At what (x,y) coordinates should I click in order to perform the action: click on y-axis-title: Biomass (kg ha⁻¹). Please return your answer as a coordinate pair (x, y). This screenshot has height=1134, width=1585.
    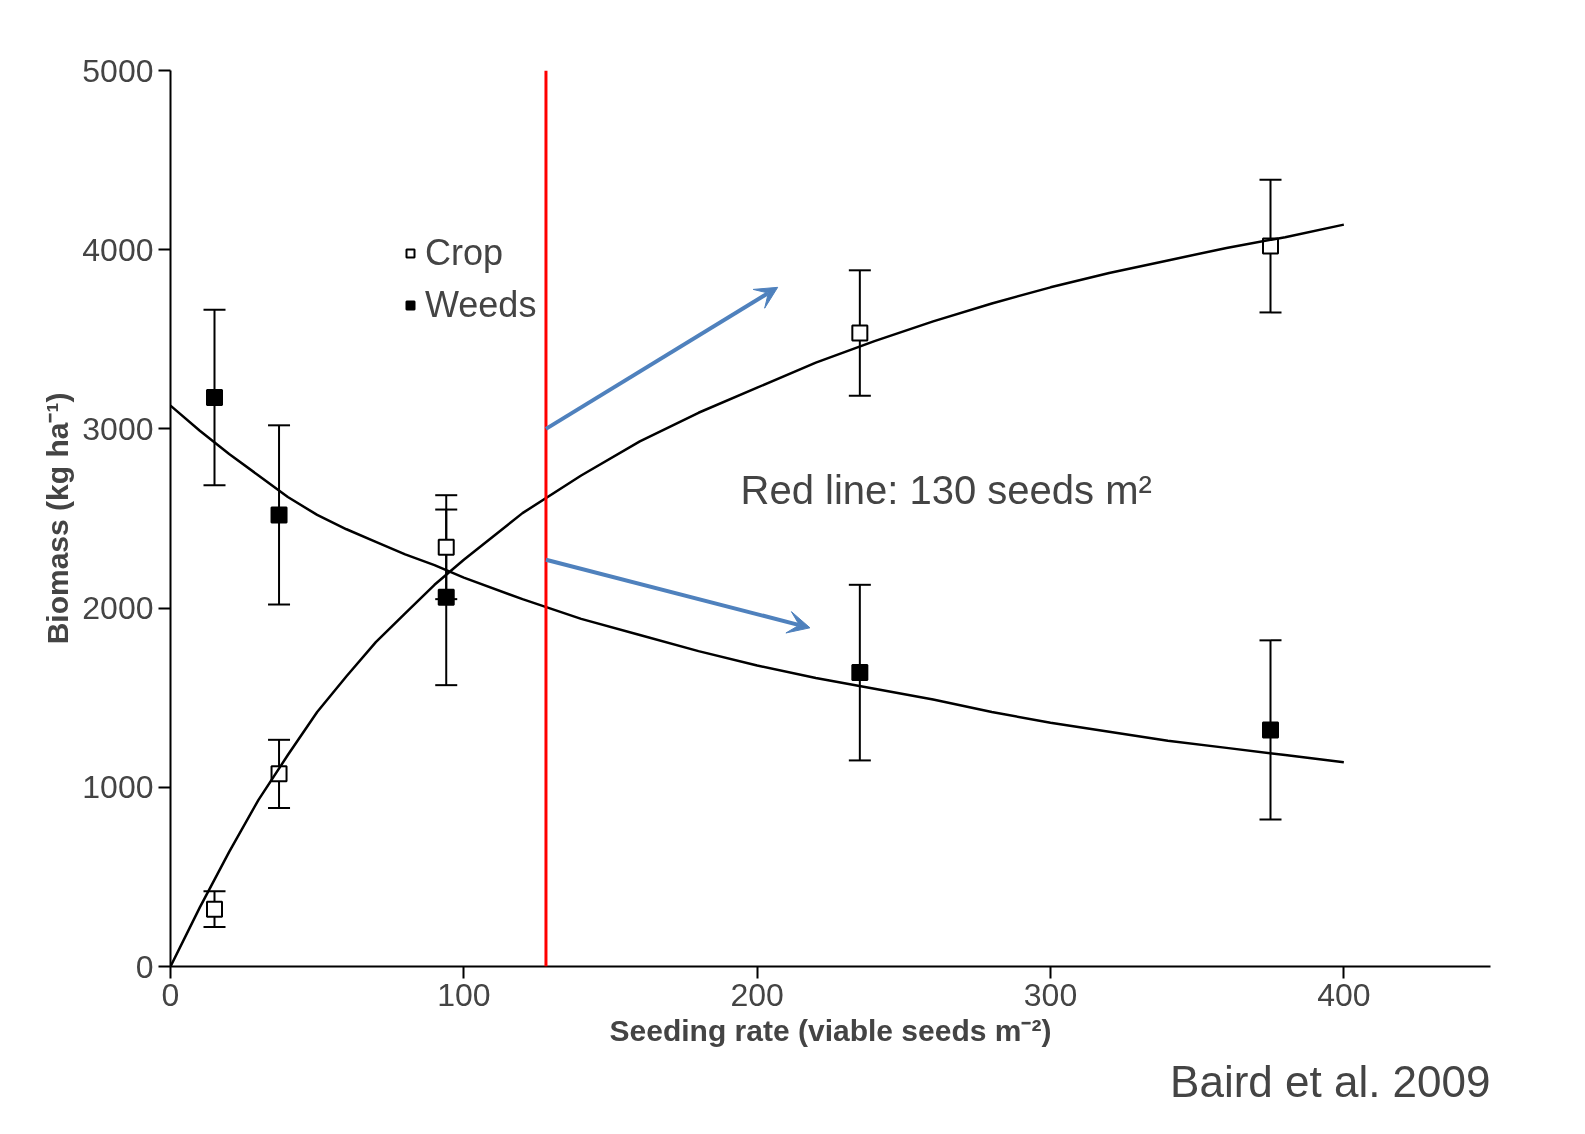
    Looking at the image, I should click on (58, 518).